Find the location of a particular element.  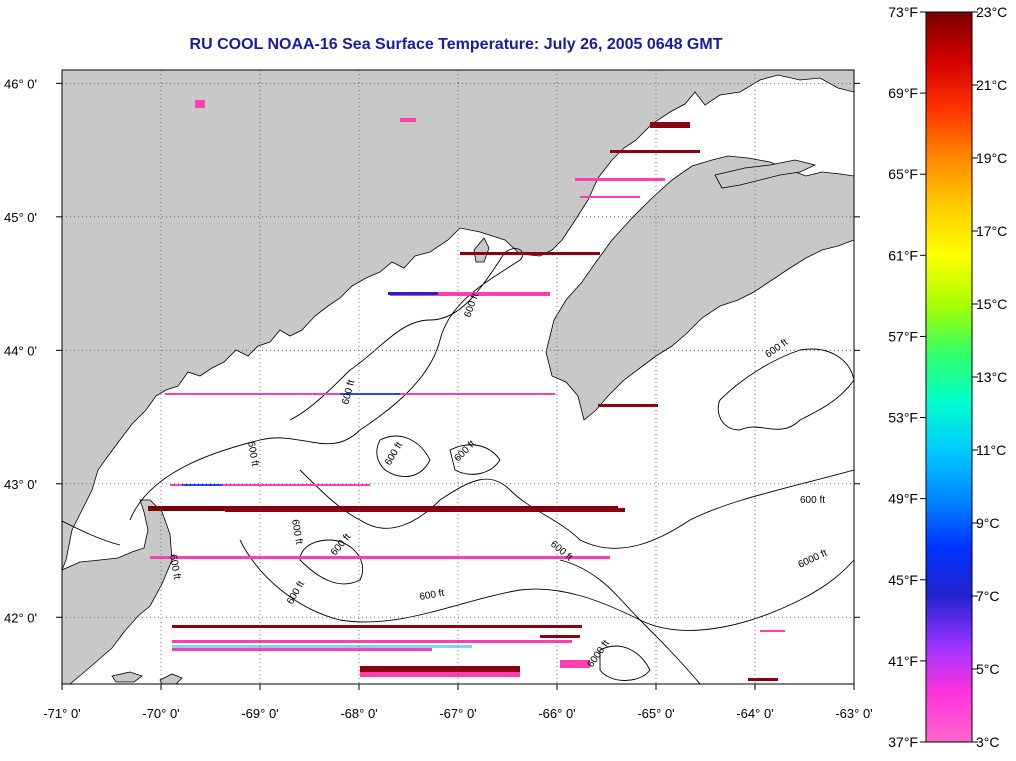

lon-tick-label: -66° 0' is located at coordinates (556, 713).